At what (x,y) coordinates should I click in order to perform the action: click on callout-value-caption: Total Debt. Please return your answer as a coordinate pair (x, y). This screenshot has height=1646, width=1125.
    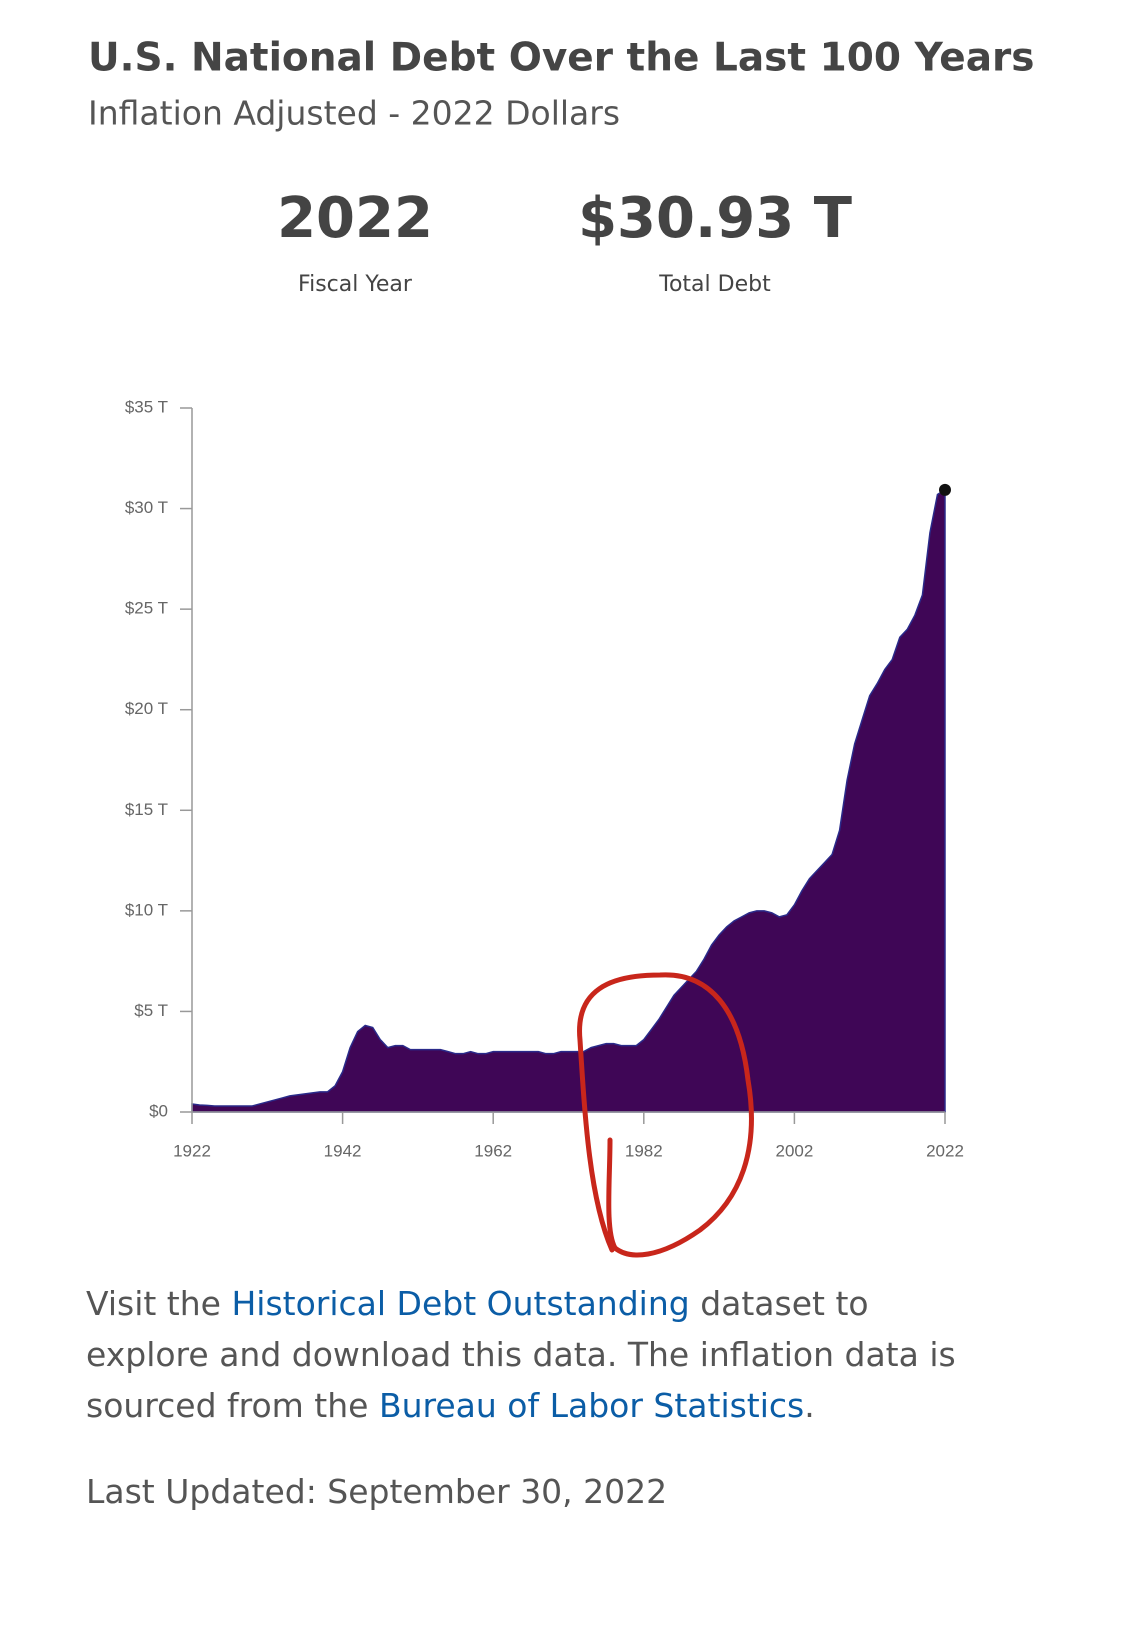
    Looking at the image, I should click on (714, 284).